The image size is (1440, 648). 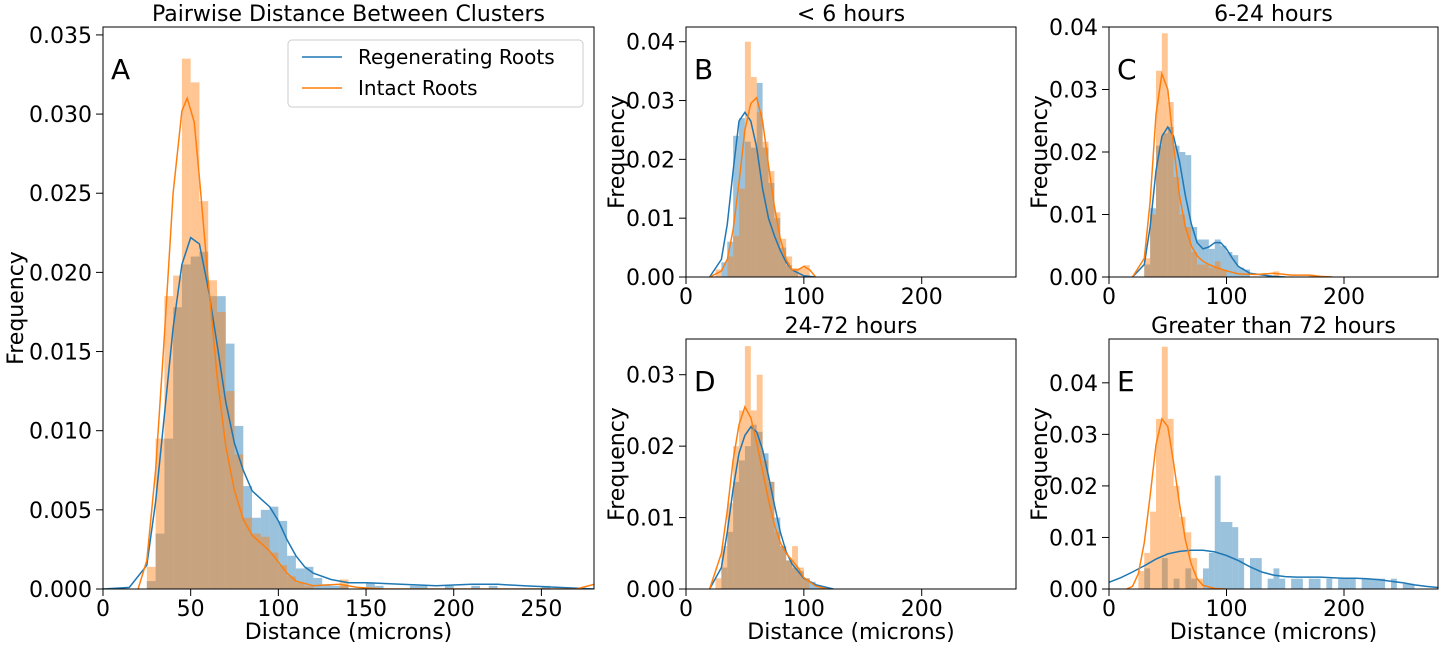 I want to click on panel-a-panel-letter: A, so click(x=120, y=69).